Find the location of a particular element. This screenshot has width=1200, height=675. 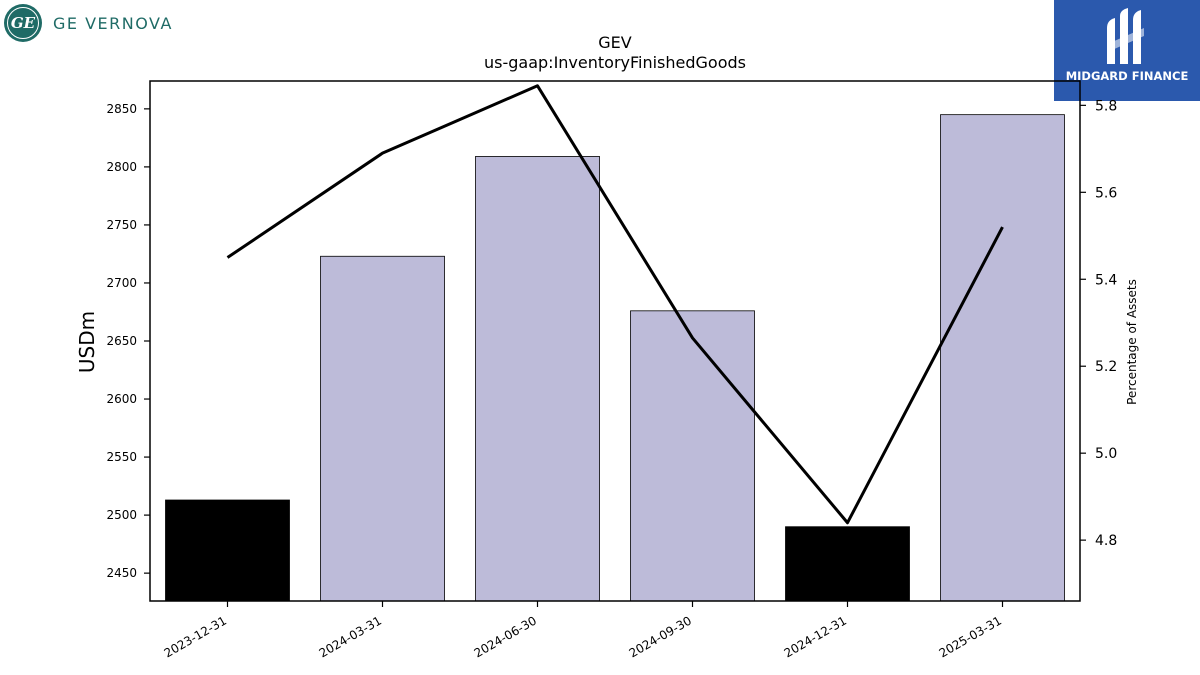

y2-tick-label: 5.4 is located at coordinates (1106, 280).